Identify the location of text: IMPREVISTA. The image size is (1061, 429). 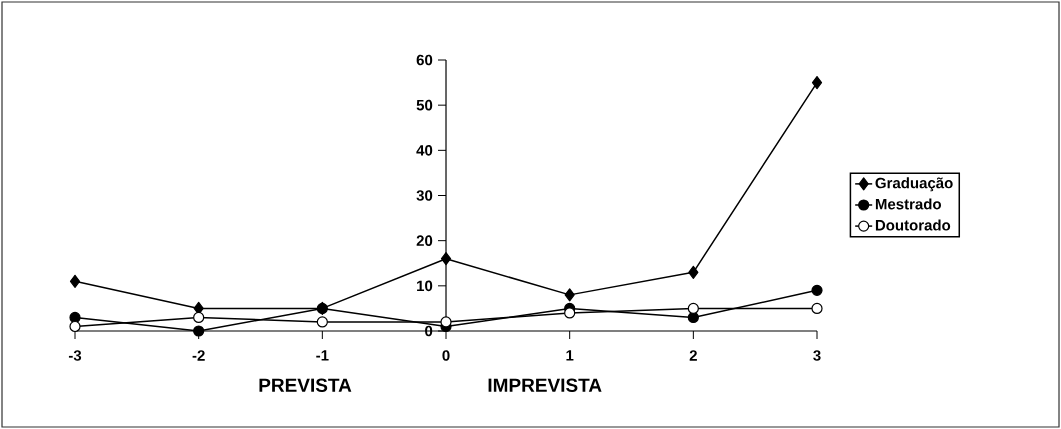
(545, 385).